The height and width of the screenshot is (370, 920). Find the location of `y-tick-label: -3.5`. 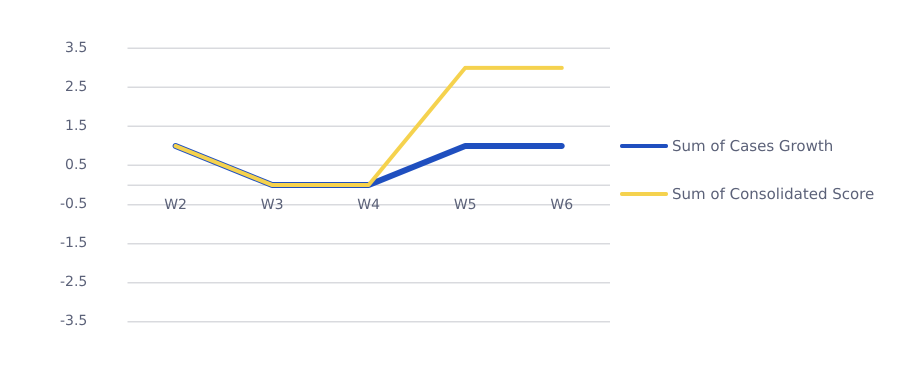

y-tick-label: -3.5 is located at coordinates (74, 321).